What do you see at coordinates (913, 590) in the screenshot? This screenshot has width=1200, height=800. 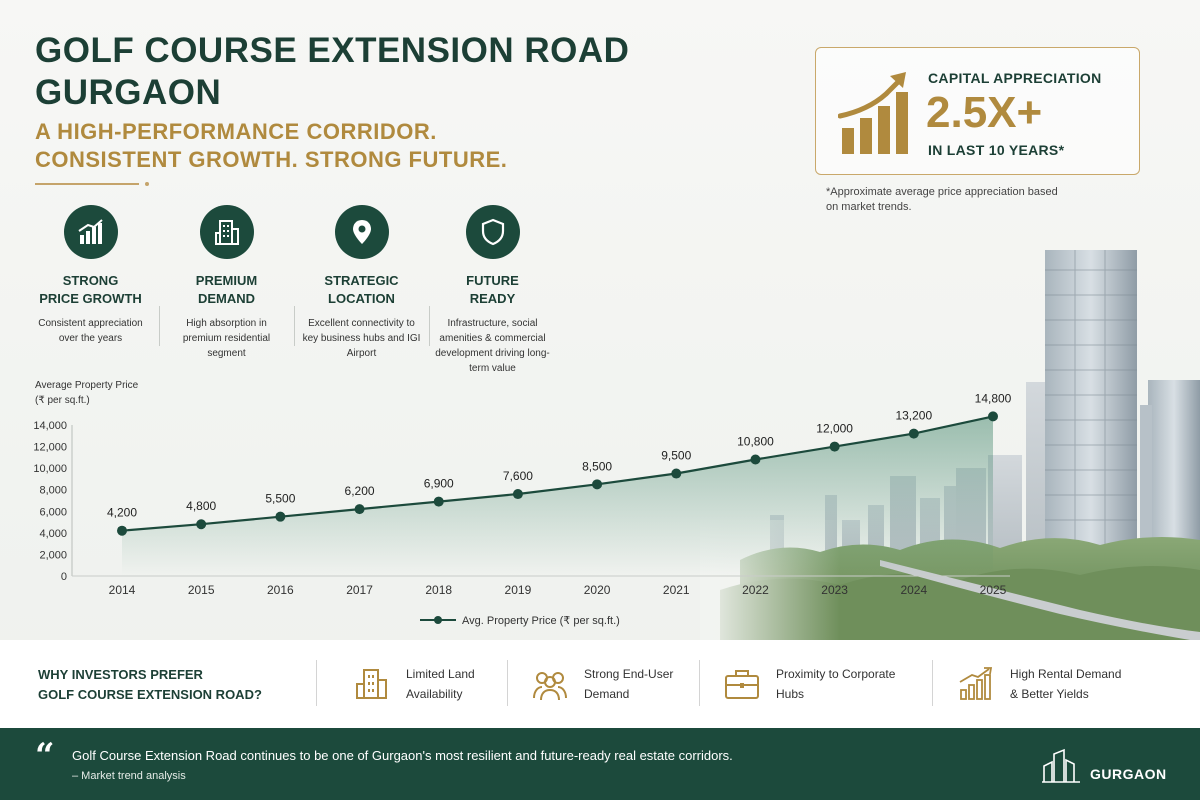 I see `x-tick-label: 2024` at bounding box center [913, 590].